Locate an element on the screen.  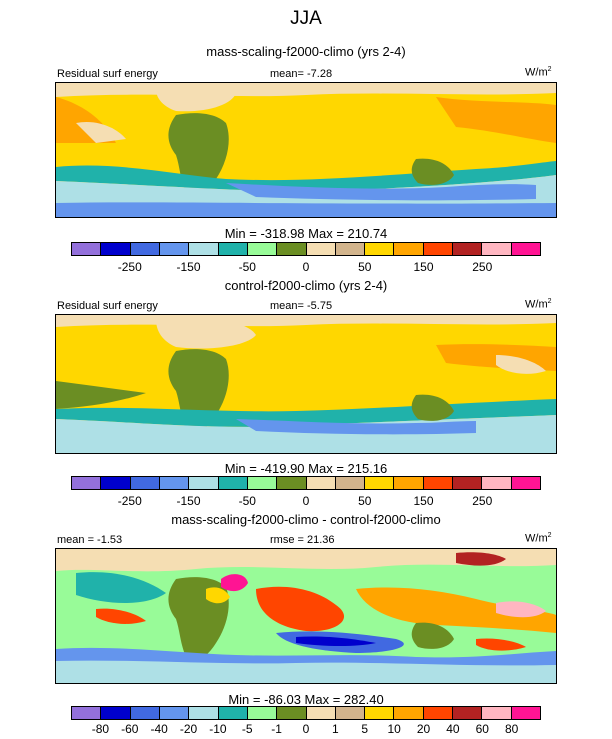
panel-1-colorbar-labels: -250 -150 -50 0 50 150 250 is located at coordinates (306, 267).